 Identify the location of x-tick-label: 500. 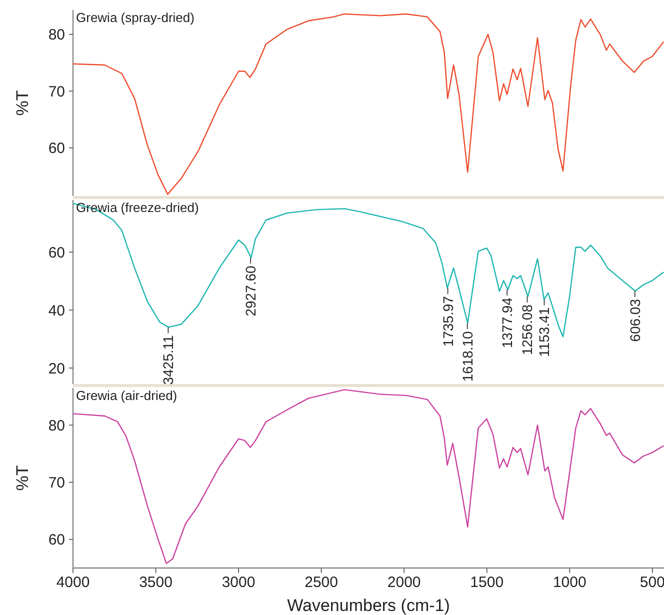
(652, 582).